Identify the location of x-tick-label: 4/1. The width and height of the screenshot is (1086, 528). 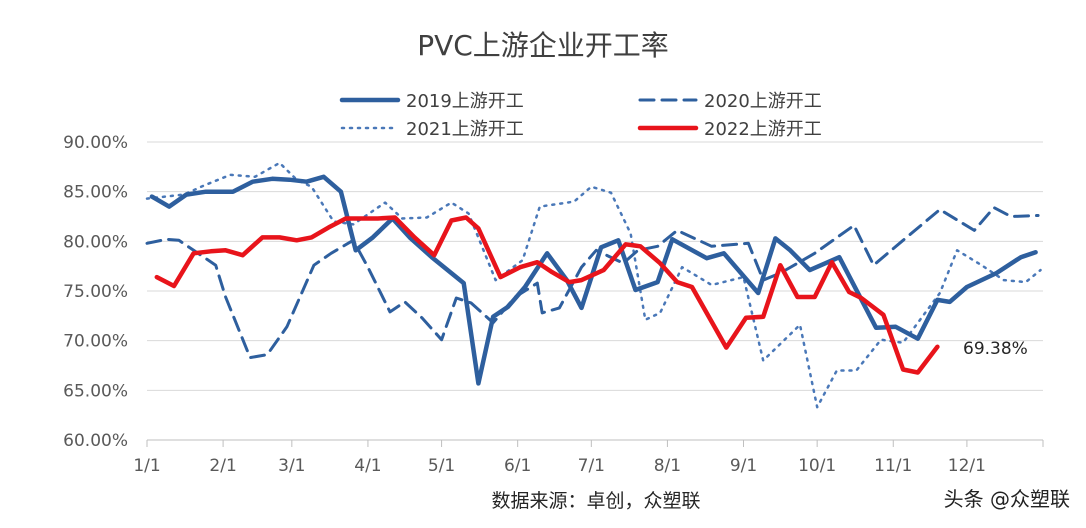
(367, 466).